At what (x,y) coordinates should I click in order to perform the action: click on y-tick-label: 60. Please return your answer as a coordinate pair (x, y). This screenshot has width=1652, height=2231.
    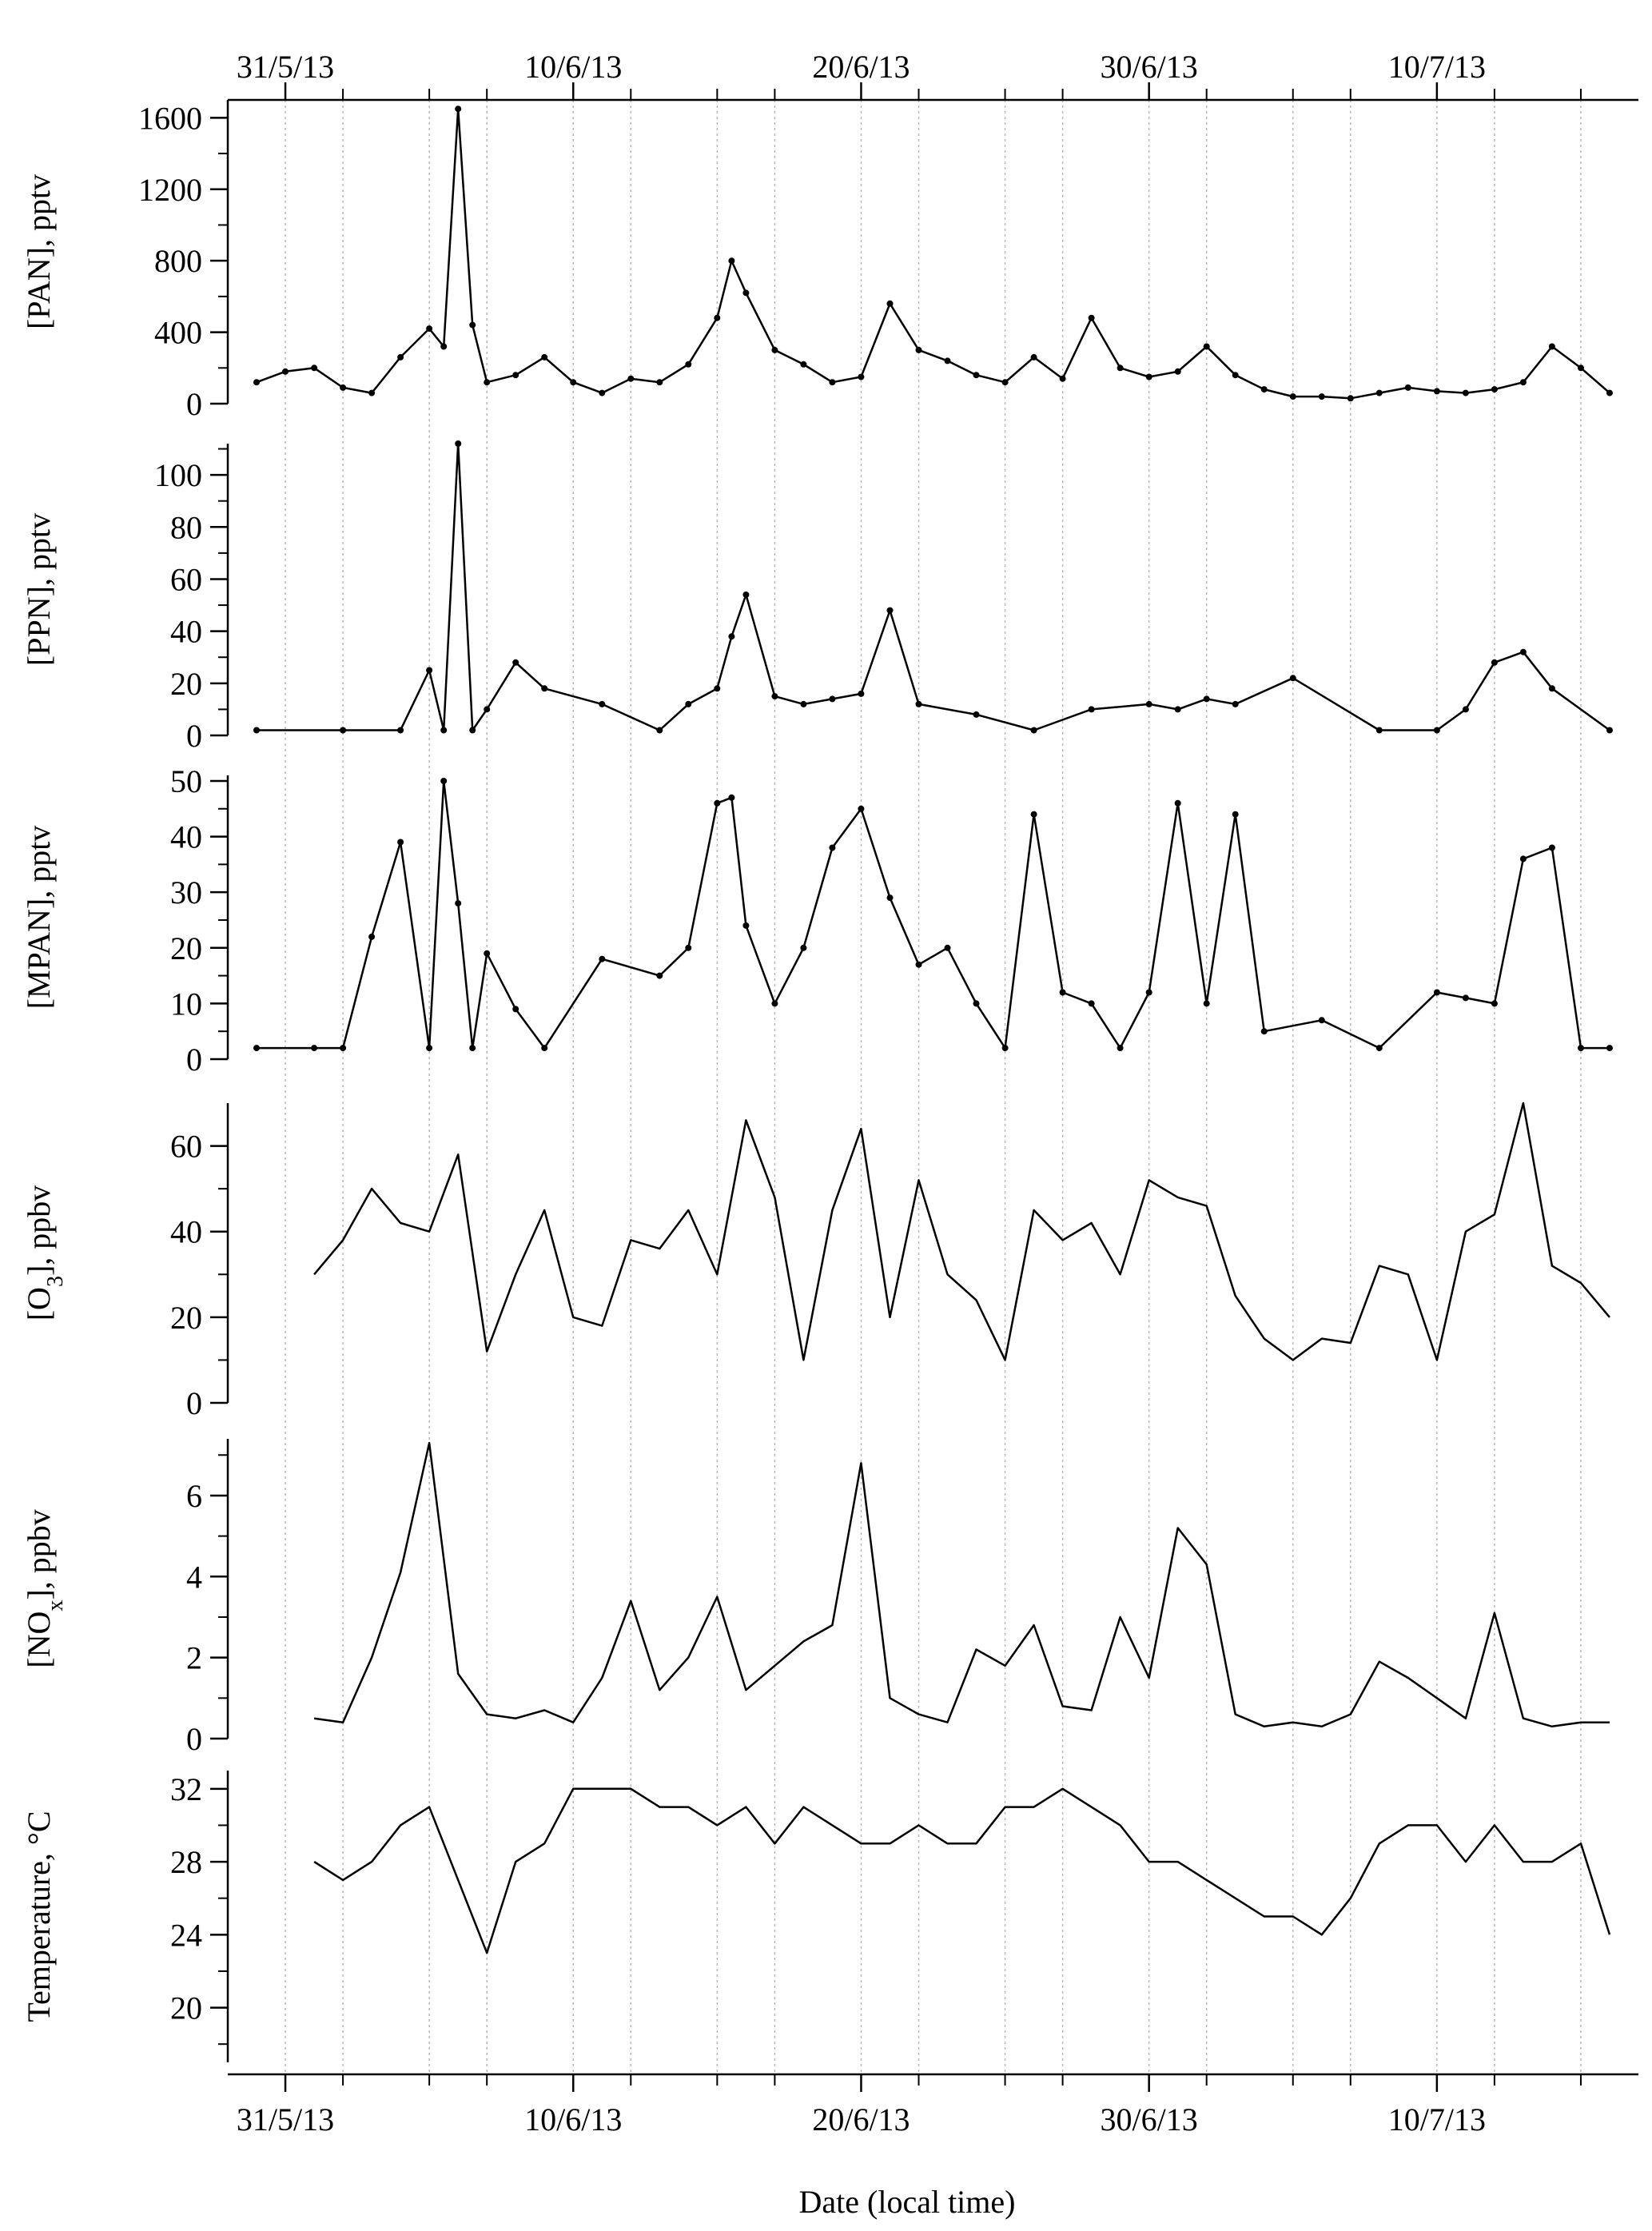
    Looking at the image, I should click on (186, 1147).